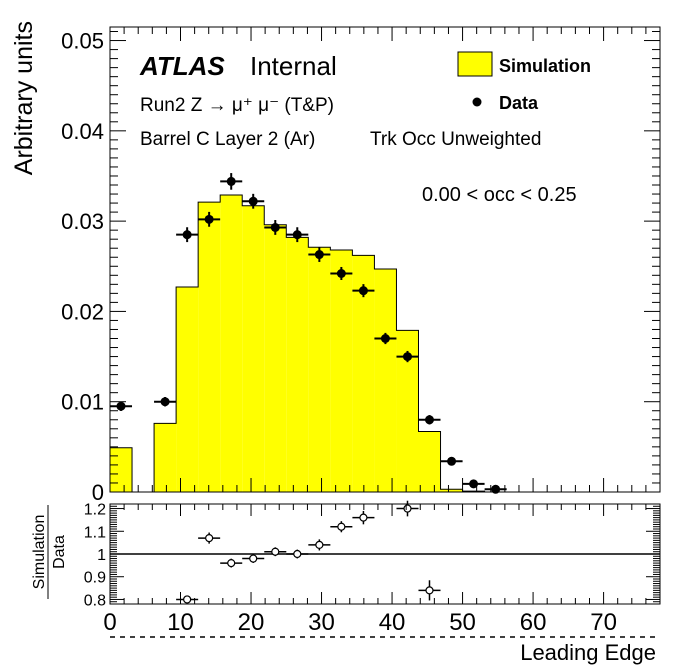 The image size is (696, 672). Describe the element at coordinates (392, 622) in the screenshot. I see `x-tick-label: 40` at that location.